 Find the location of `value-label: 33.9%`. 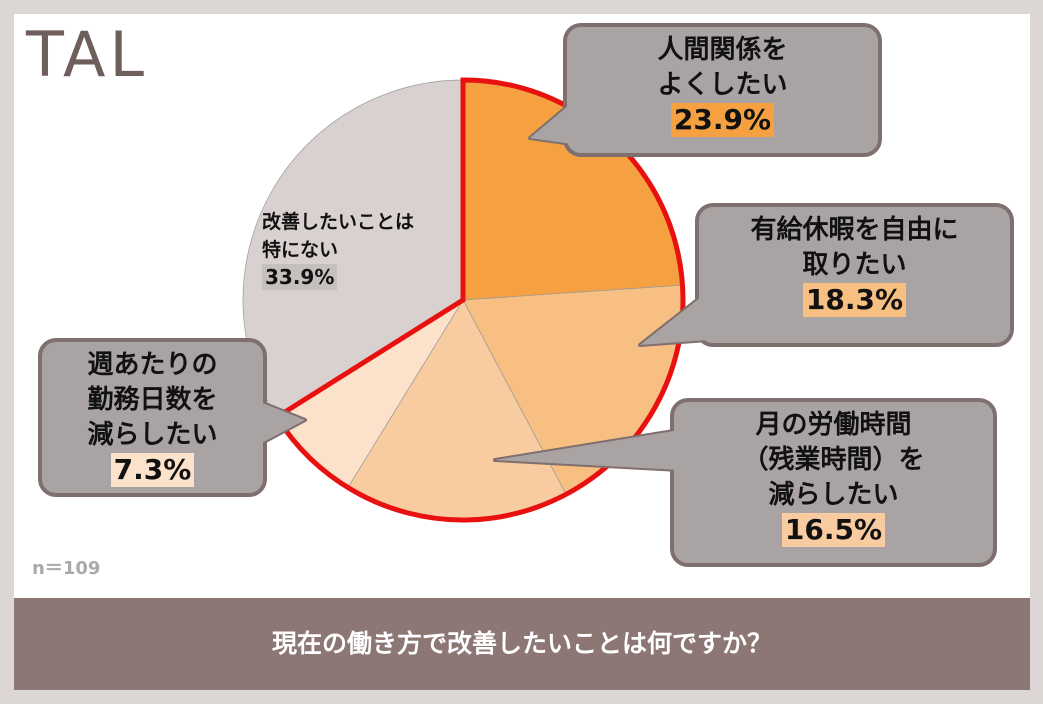

value-label: 33.9% is located at coordinates (300, 277).